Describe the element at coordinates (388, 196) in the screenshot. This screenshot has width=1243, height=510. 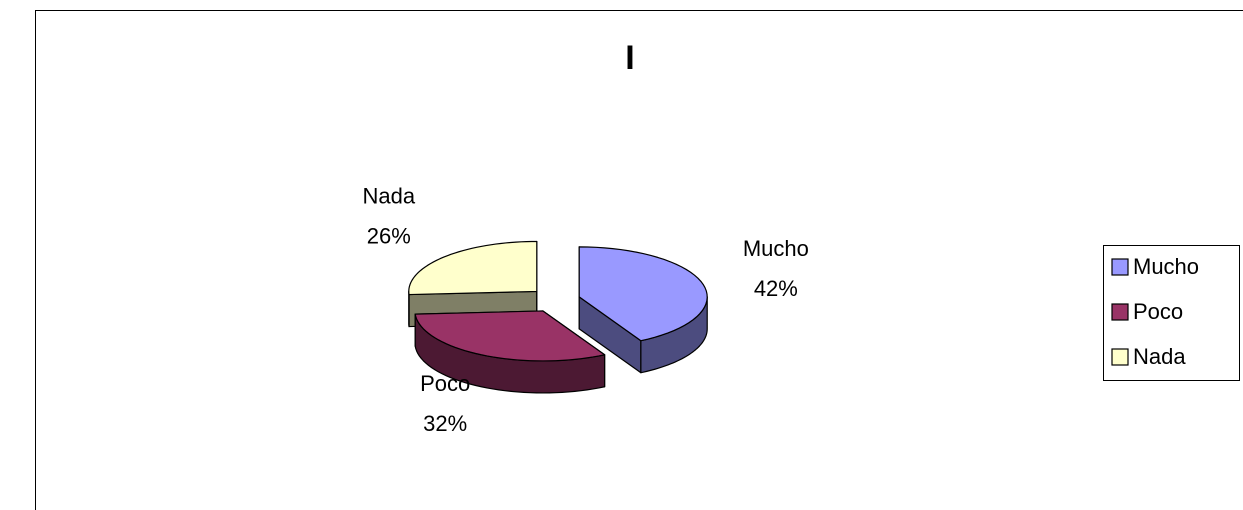
I see `data-label-name: Nada` at that location.